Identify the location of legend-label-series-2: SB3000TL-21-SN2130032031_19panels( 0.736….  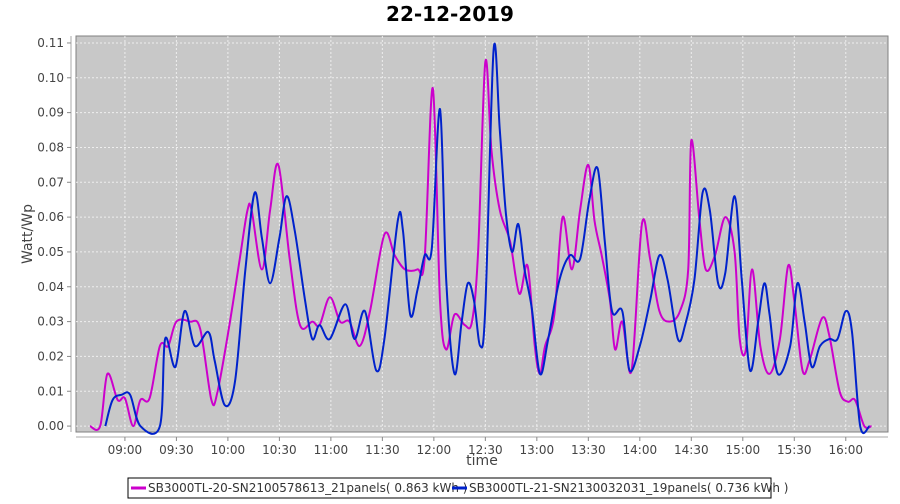
(628, 488).